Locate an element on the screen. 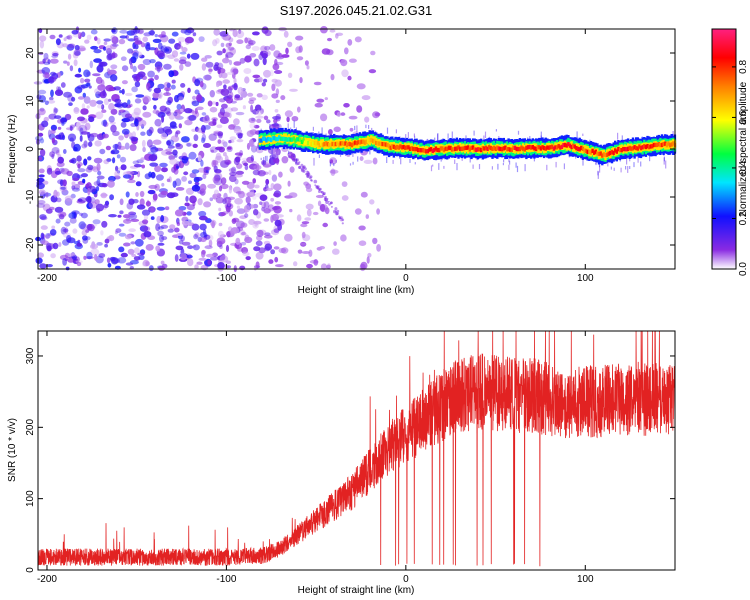  y-tick-label: 300 is located at coordinates (30, 355).